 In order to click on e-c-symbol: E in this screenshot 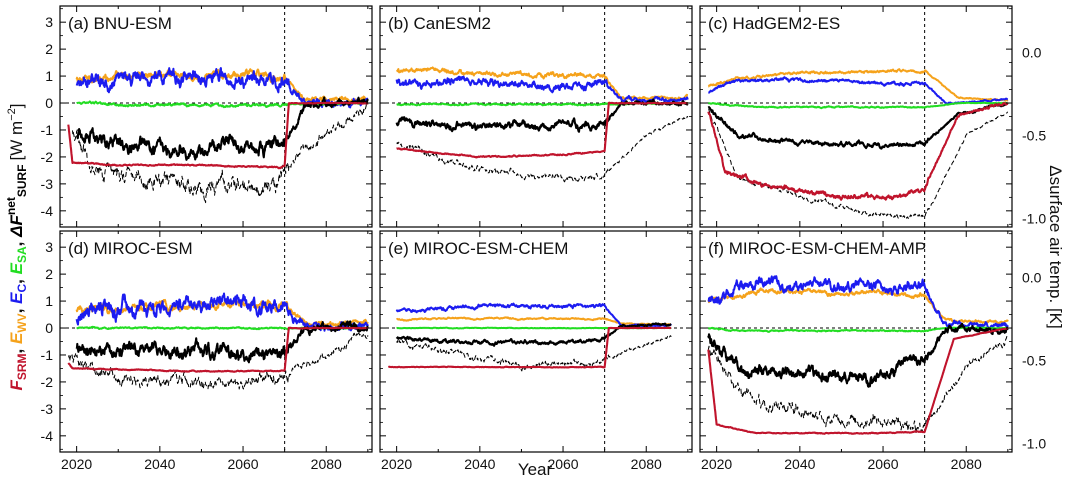, I will do `click(16, 298)`.